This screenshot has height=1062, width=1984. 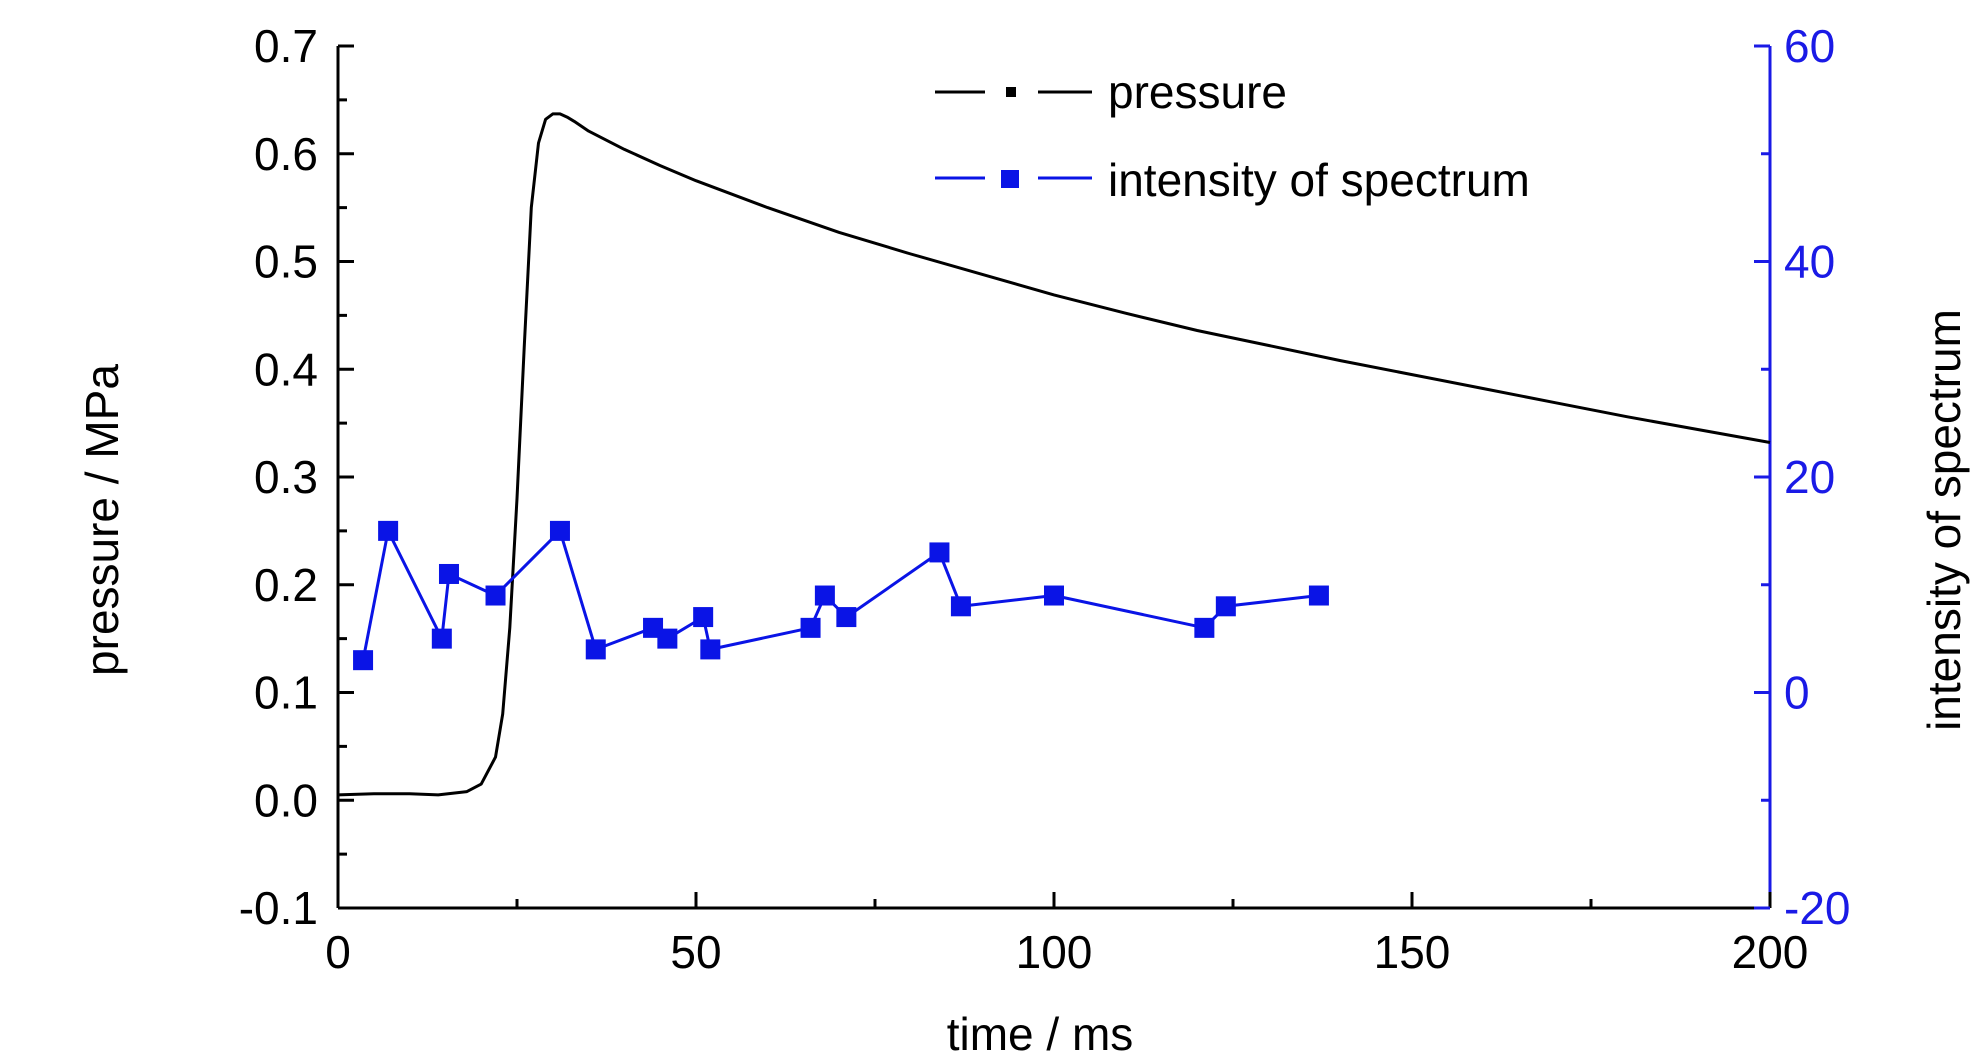 What do you see at coordinates (1809, 46) in the screenshot?
I see `y-right-tick-label: 60` at bounding box center [1809, 46].